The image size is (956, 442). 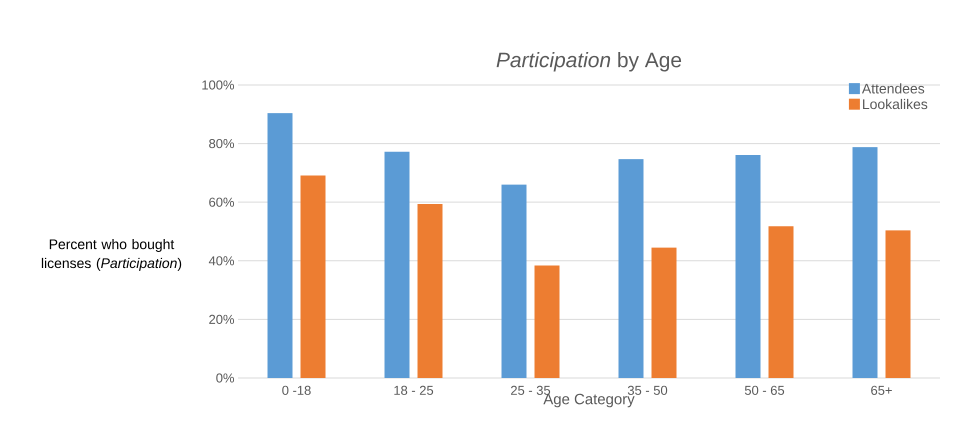 What do you see at coordinates (764, 390) in the screenshot?
I see `x-tick-label: 50 - 65` at bounding box center [764, 390].